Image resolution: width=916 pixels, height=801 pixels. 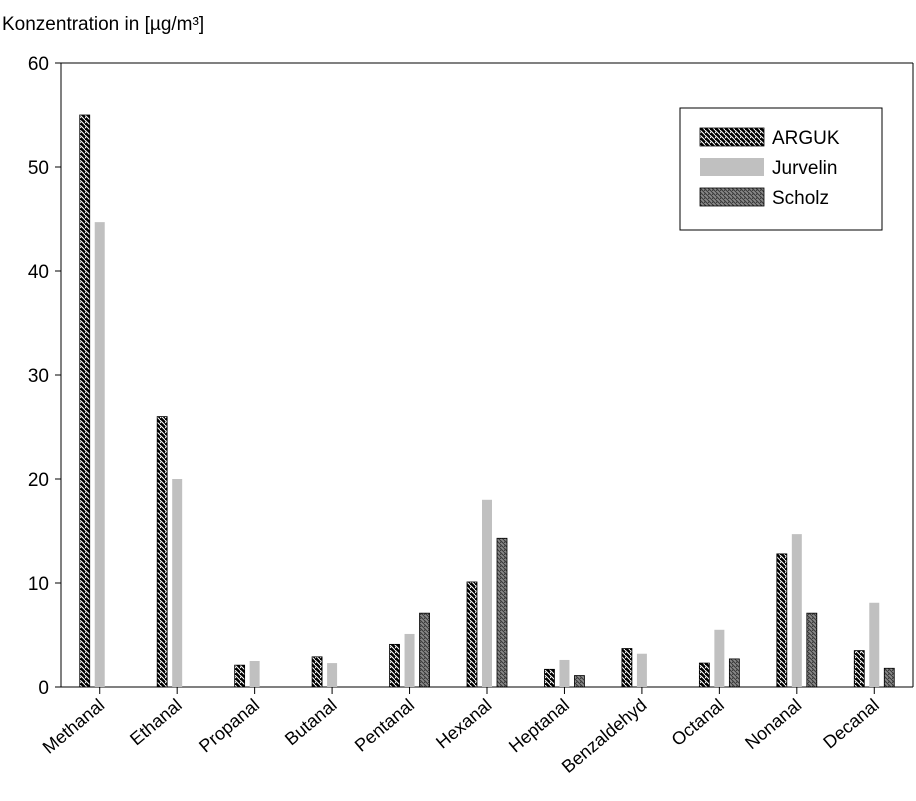 What do you see at coordinates (889, 677) in the screenshot?
I see `bar-scholz-decanal` at bounding box center [889, 677].